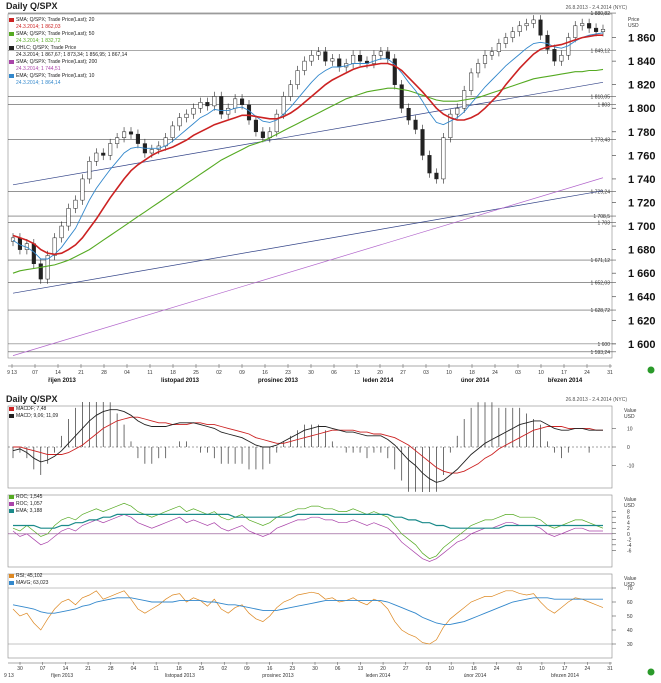  What do you see at coordinates (173, 373) in the screenshot?
I see `x-tick-label: 18` at bounding box center [173, 373].